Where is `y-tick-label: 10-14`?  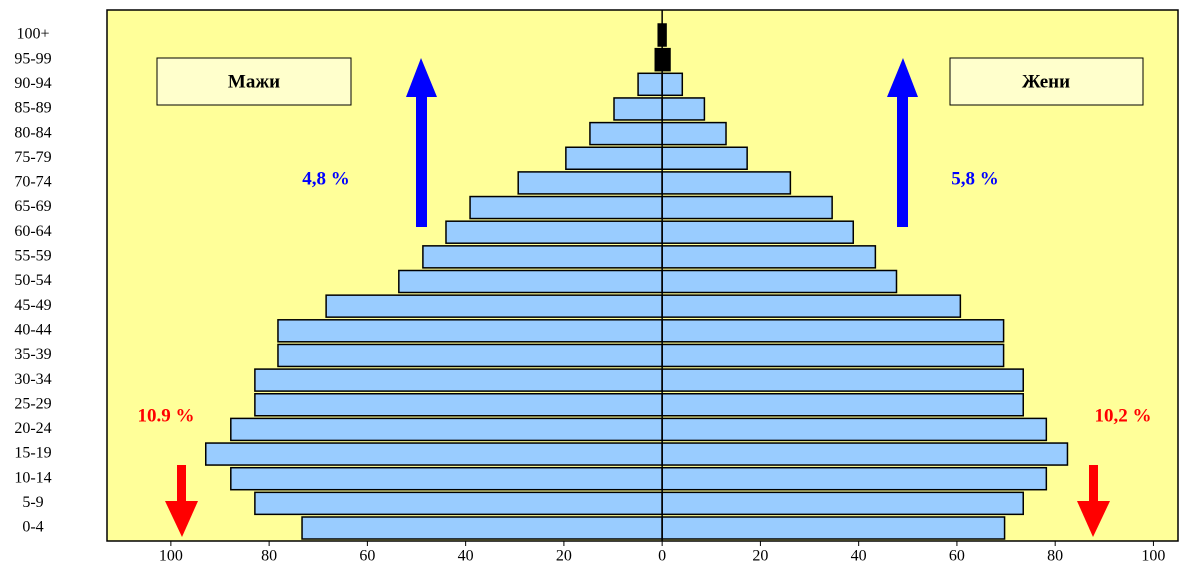 y-tick-label: 10-14 is located at coordinates (32, 477).